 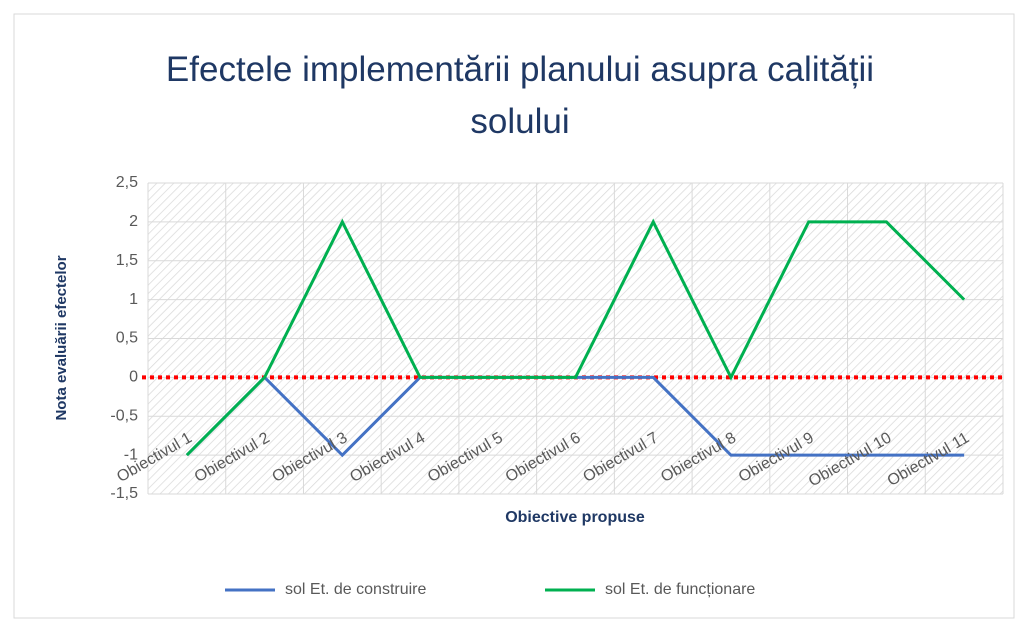 I want to click on y-tick-label: 0, so click(x=133, y=377).